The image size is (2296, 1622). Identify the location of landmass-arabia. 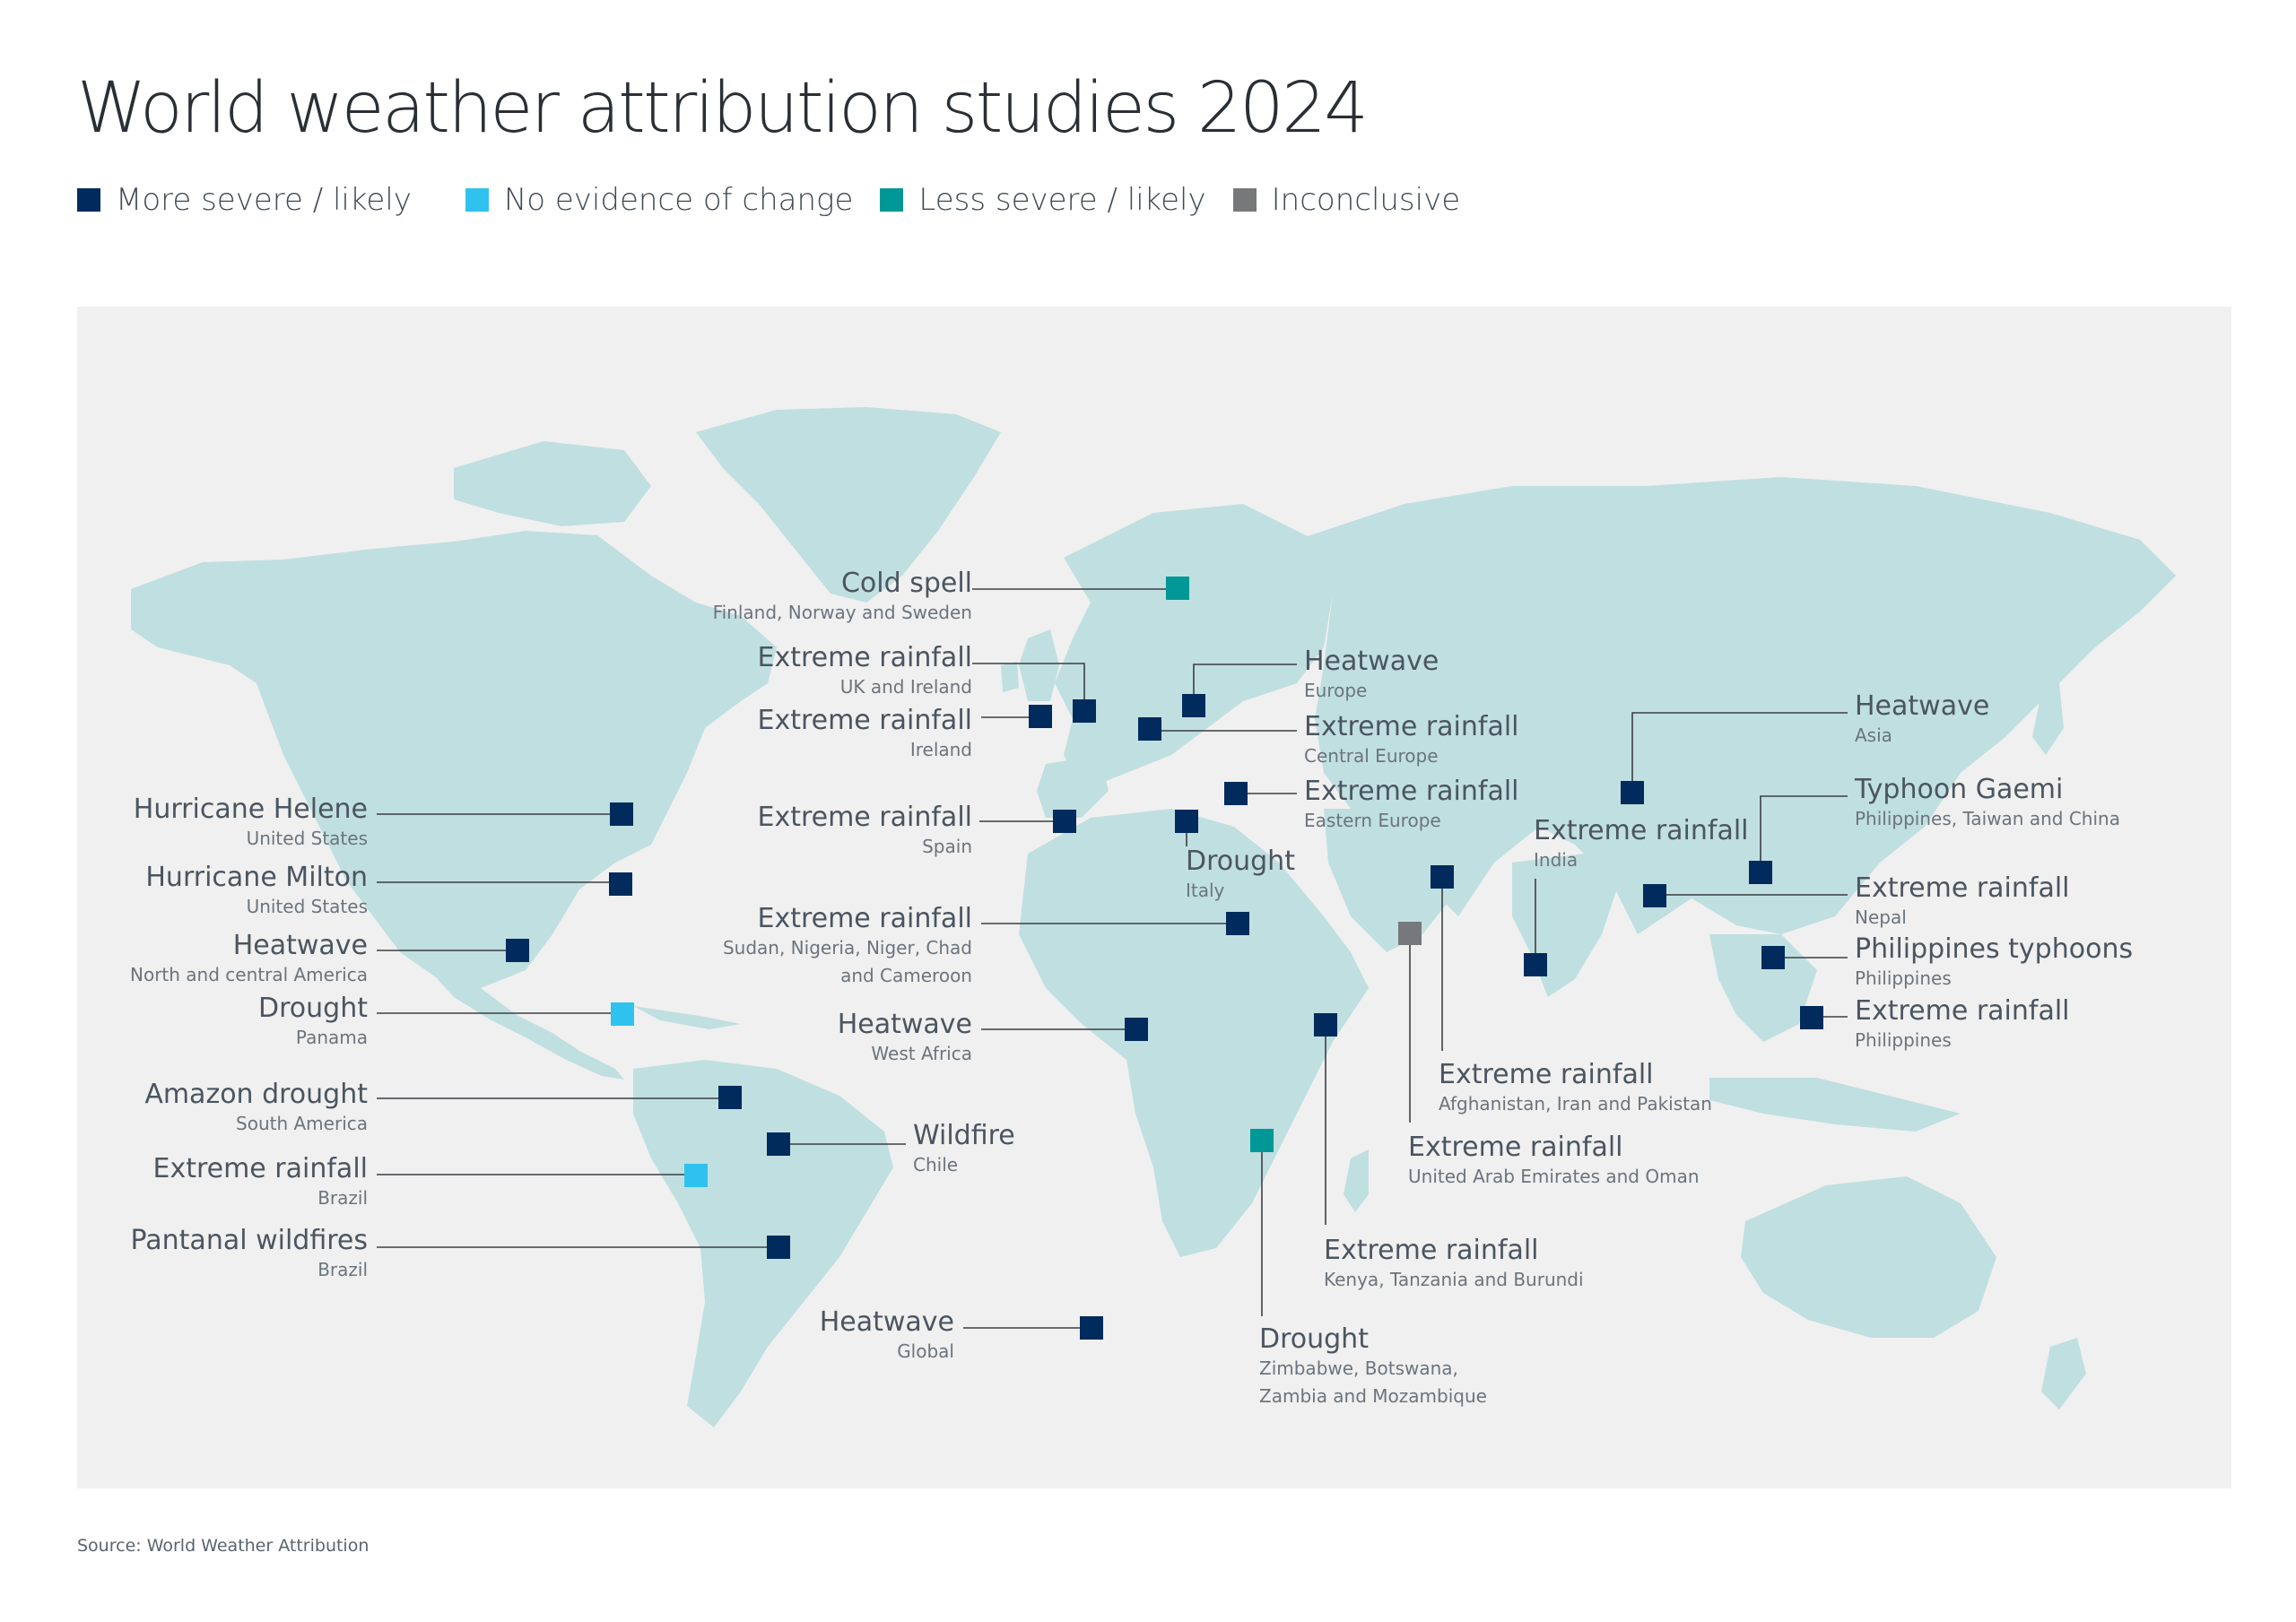
(1391, 880).